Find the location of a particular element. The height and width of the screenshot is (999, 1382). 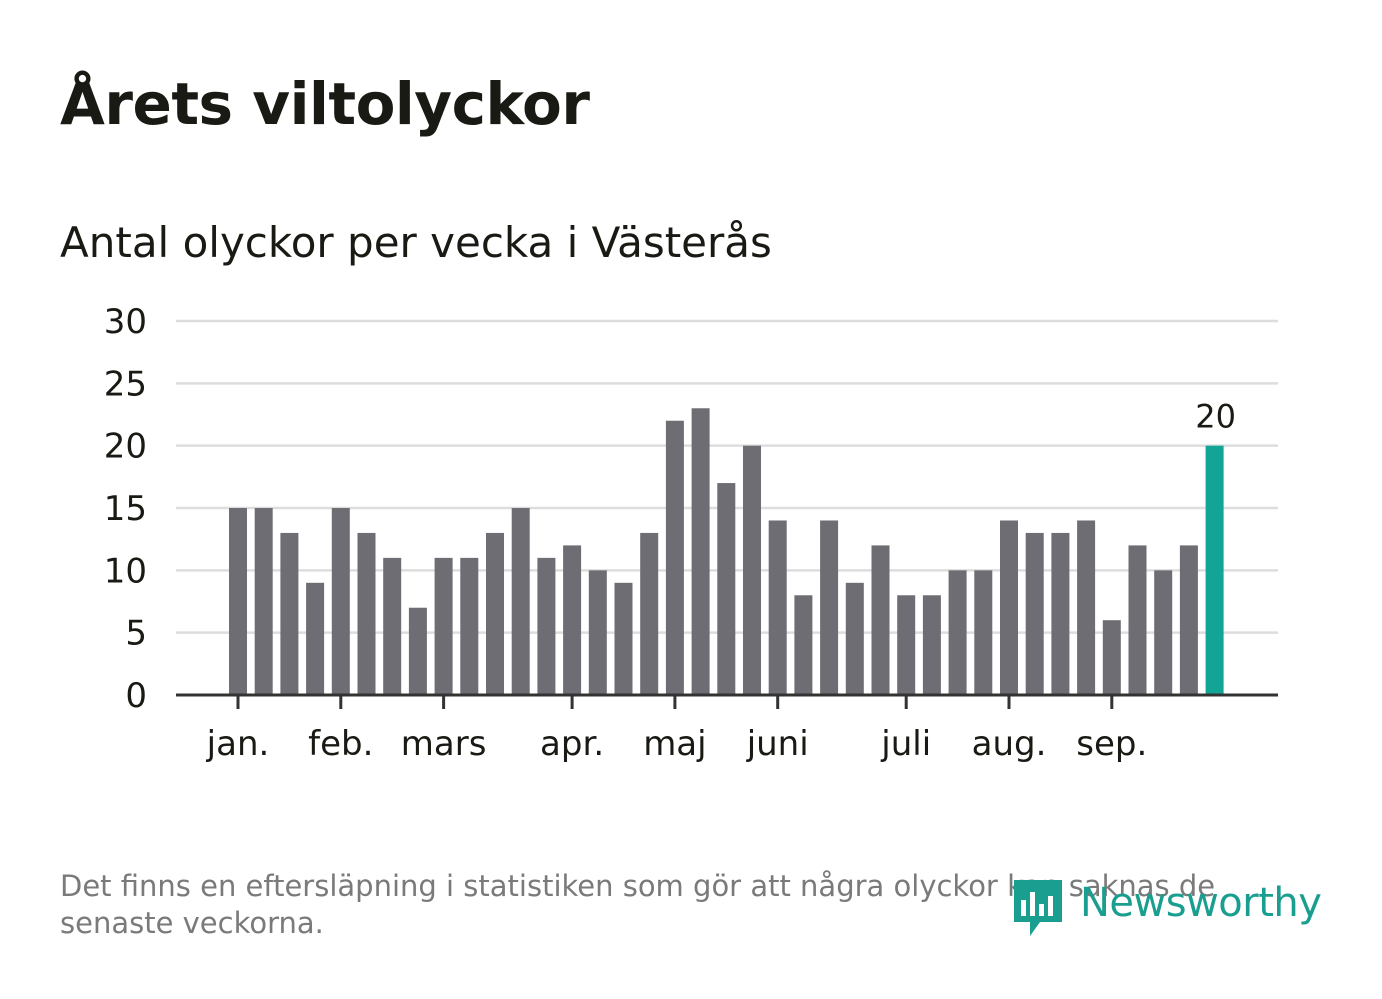

y-tick-label-10: 10 is located at coordinates (125, 571).